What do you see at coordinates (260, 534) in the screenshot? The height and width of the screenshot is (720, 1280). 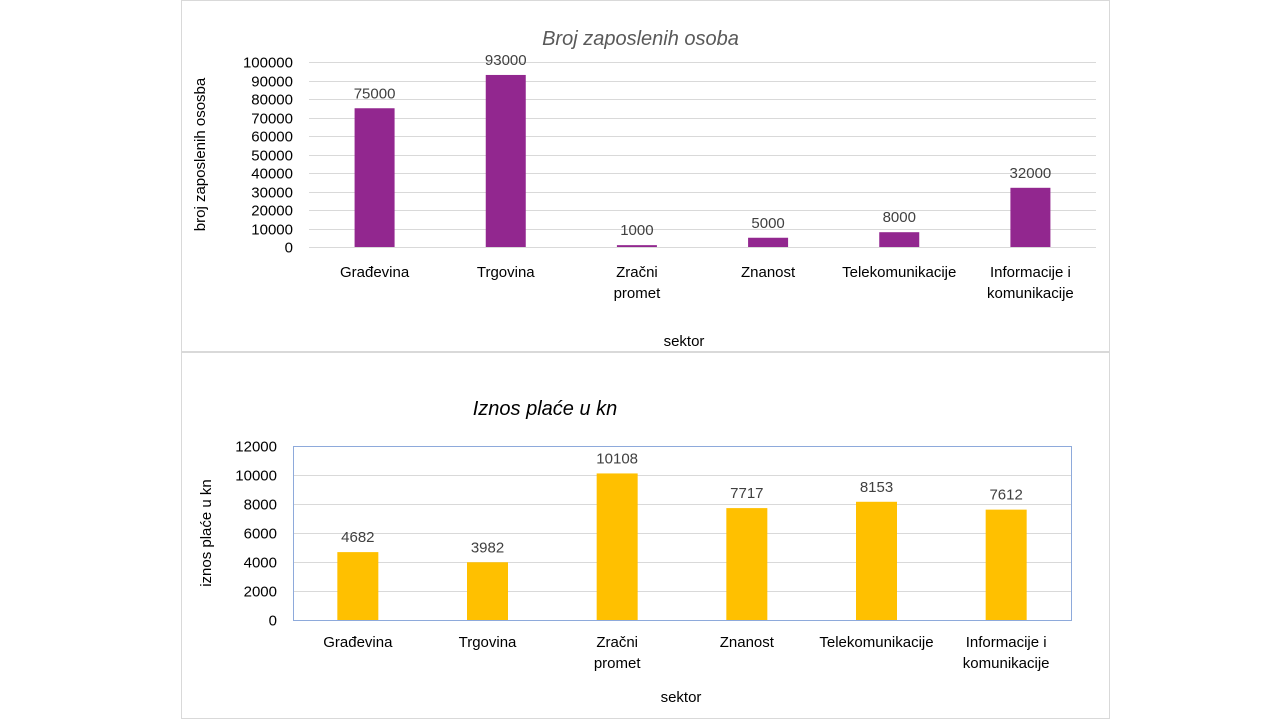 I see `y-tick-label: 6000` at bounding box center [260, 534].